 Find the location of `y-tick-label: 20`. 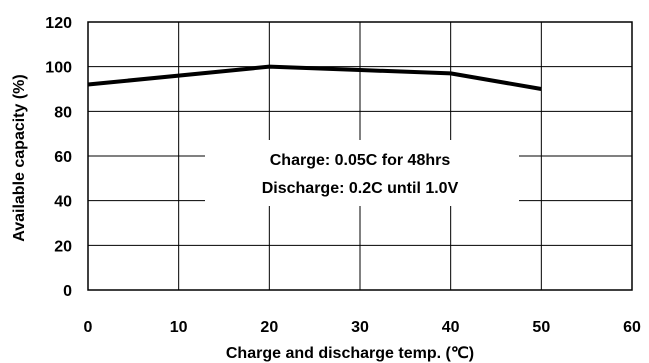

y-tick-label: 20 is located at coordinates (63, 246).